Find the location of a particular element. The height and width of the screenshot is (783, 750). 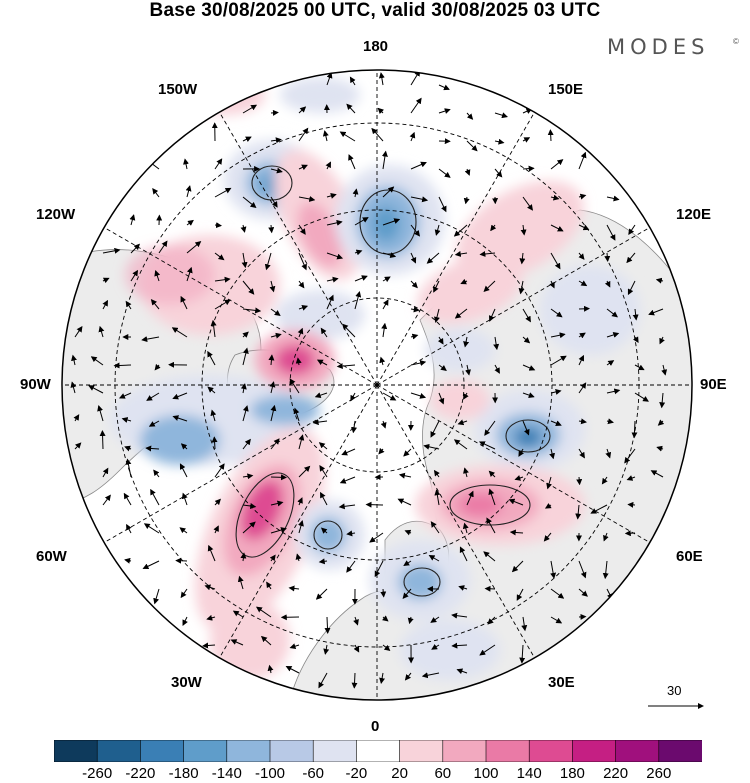

negative-anomaly is located at coordinates (328, 535).